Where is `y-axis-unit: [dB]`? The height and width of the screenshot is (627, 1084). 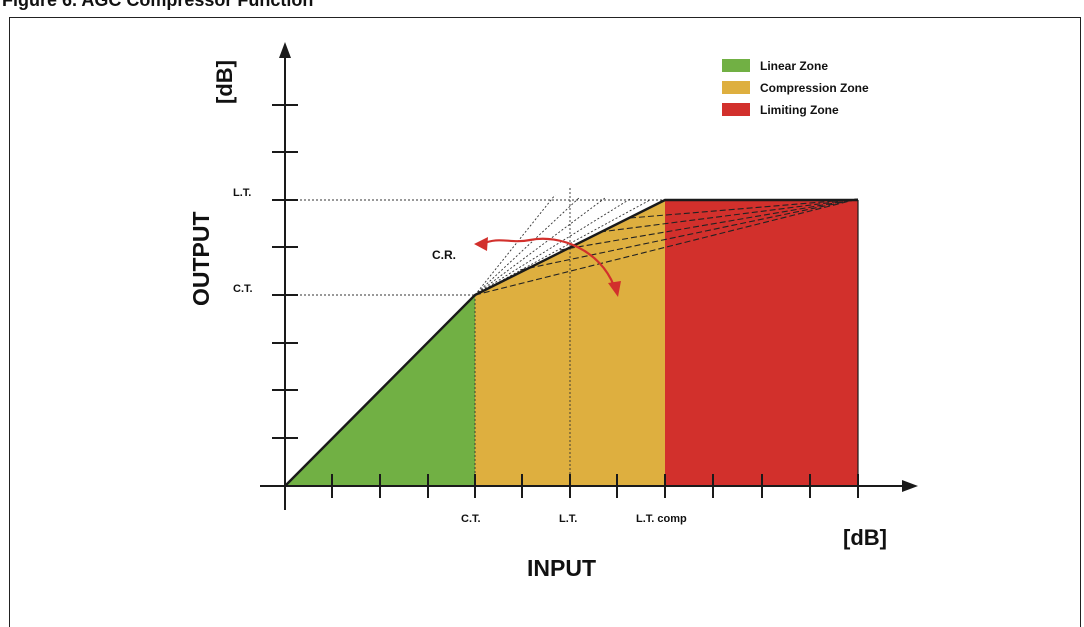
y-axis-unit: [dB] is located at coordinates (224, 82).